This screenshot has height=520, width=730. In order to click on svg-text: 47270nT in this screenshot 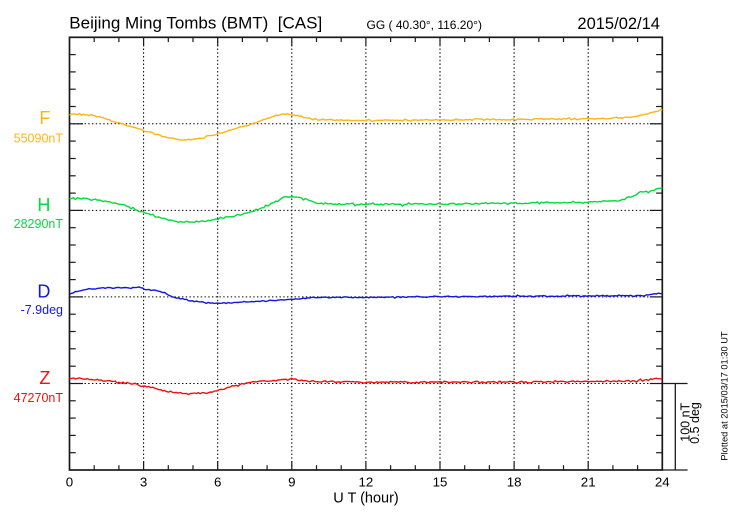, I will do `click(39, 398)`.